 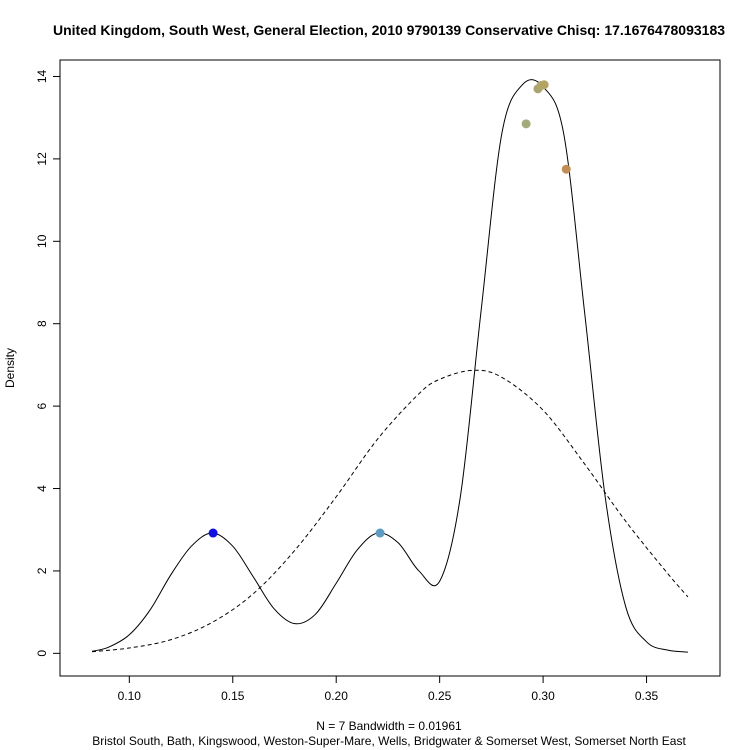 I want to click on x-axis: 0.10 0.15 0.20 0.25 0.30 0.35, so click(x=388, y=689).